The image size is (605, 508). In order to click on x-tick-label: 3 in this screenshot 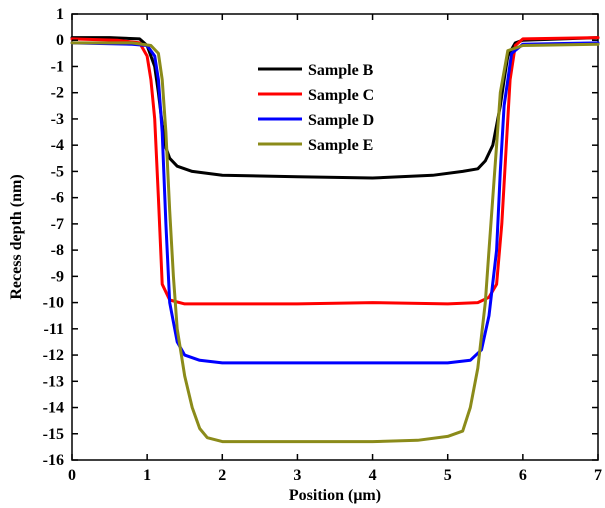, I will do `click(297, 475)`.